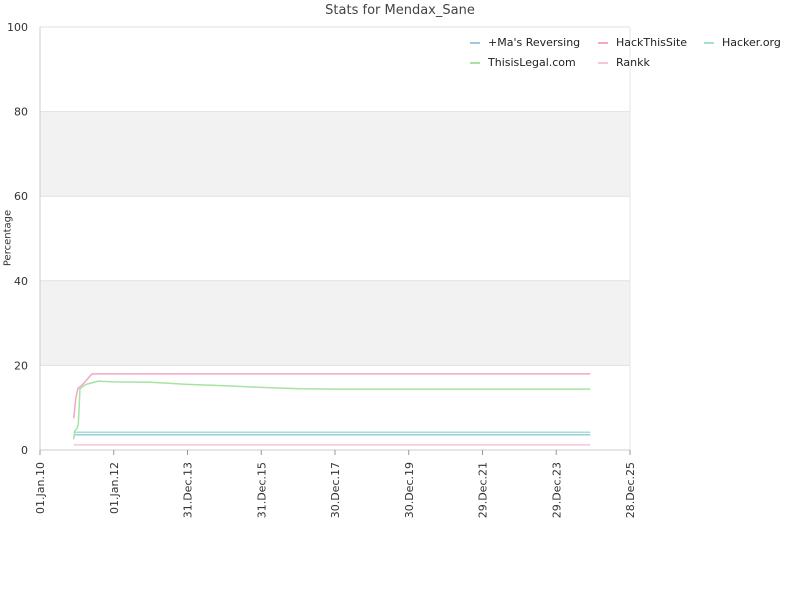 The image size is (800, 600). I want to click on y-tick-label: 40, so click(21, 281).